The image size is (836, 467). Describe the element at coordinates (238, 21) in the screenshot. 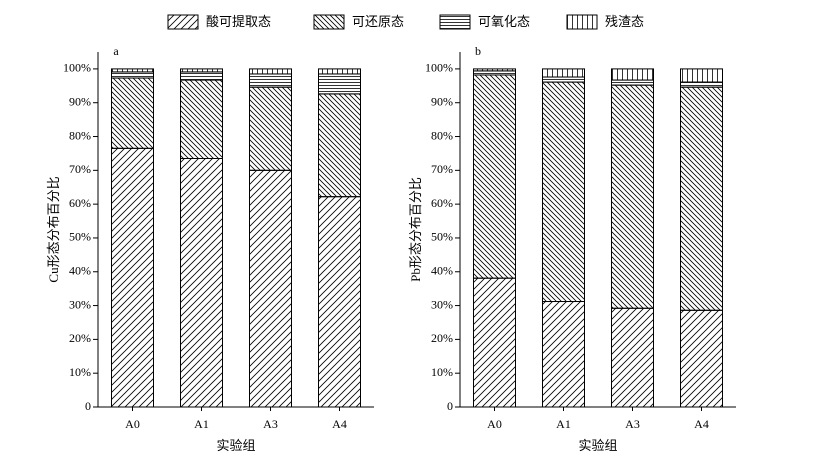

I see `legend-label: 酸可提取态` at that location.